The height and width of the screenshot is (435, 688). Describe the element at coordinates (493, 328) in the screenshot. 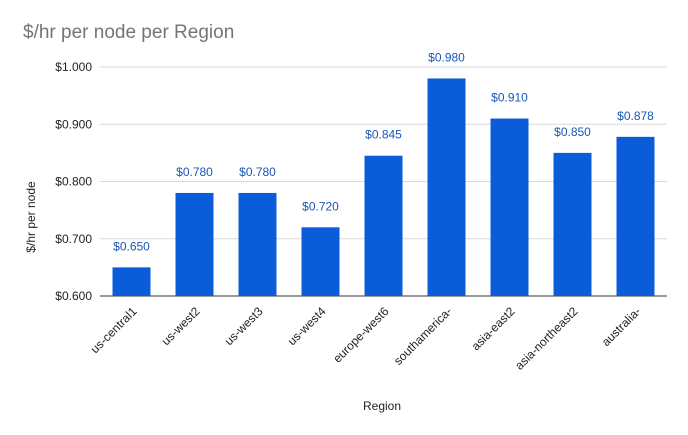

I see `x-tick-label: asia-east2` at that location.